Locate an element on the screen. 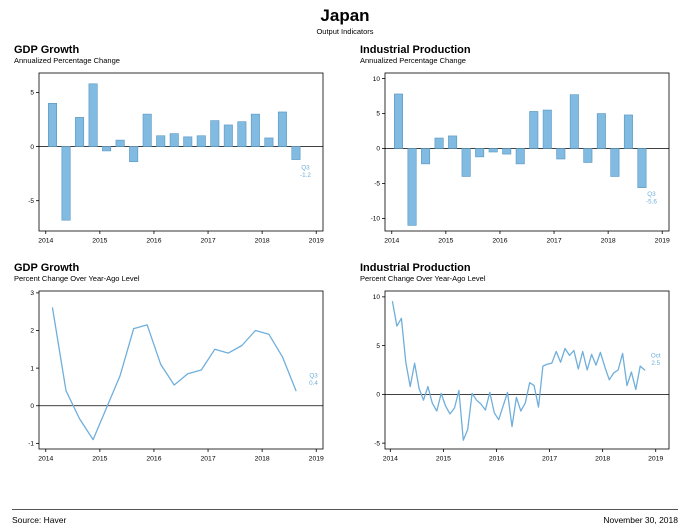 Image resolution: width=690 pixels, height=531 pixels. annotation-label: 0.4 is located at coordinates (313, 383).